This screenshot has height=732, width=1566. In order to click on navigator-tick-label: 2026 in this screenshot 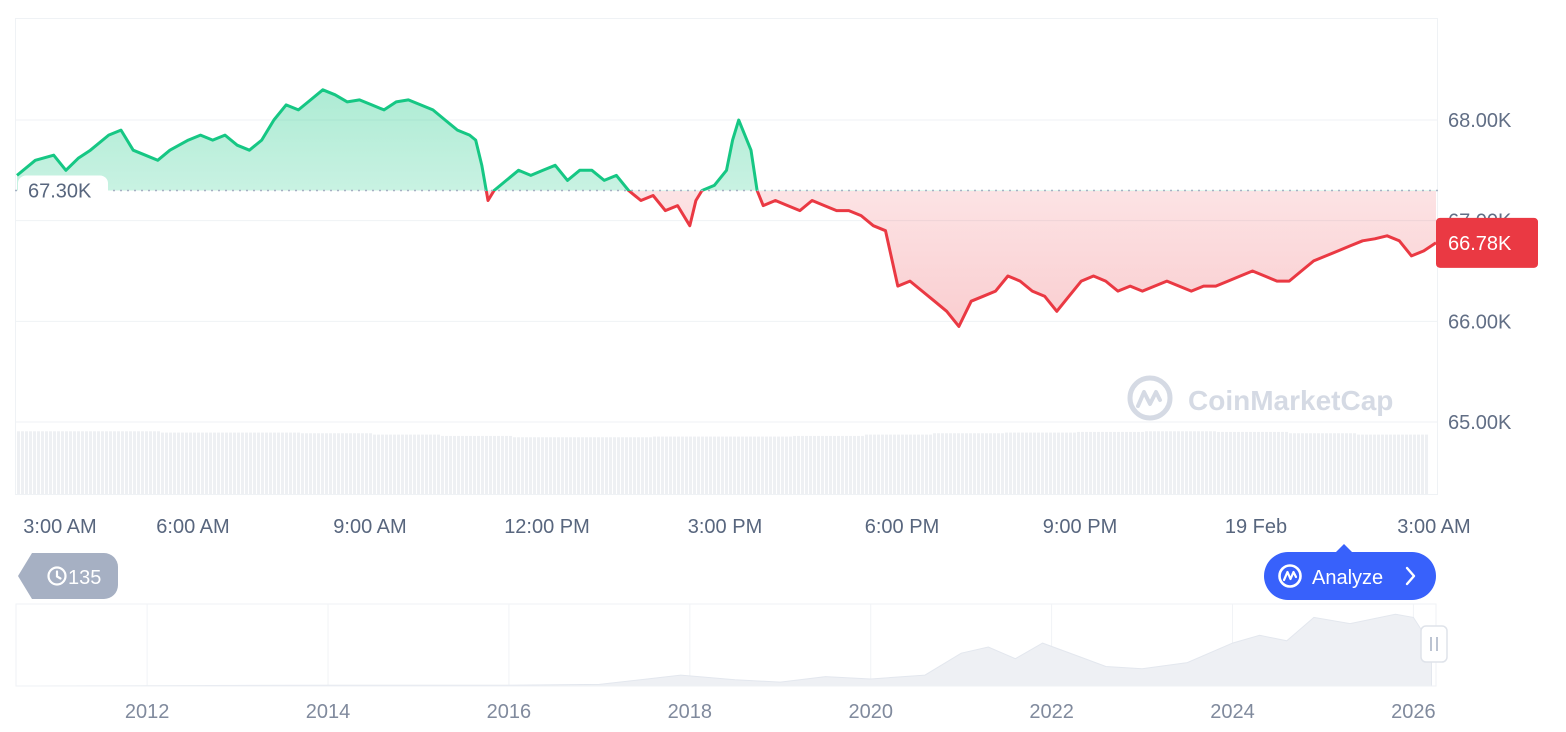, I will do `click(1413, 712)`.